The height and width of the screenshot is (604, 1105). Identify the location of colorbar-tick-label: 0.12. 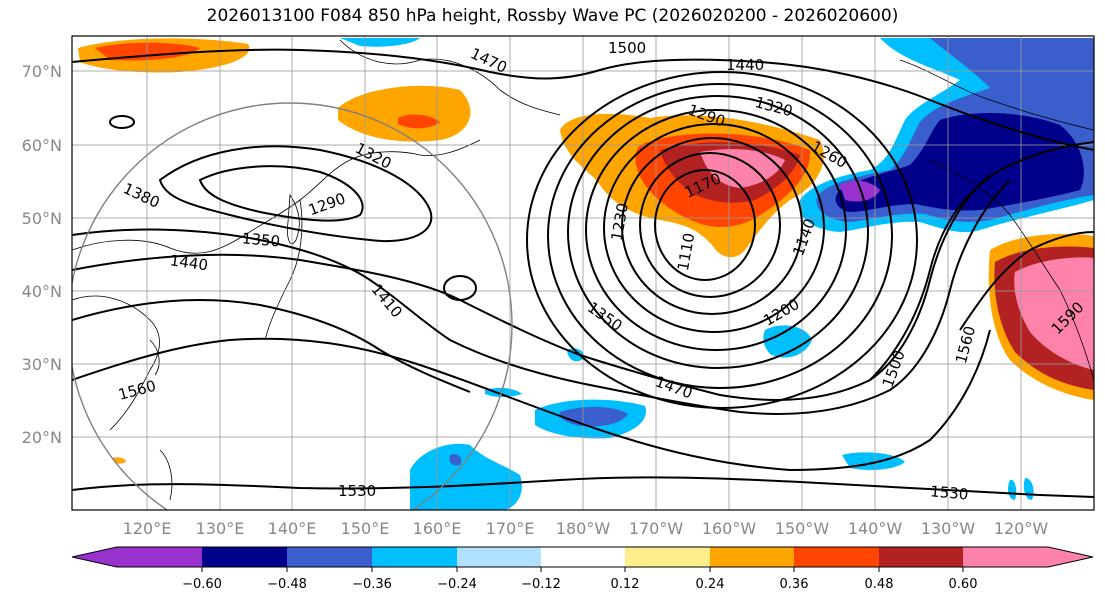
(625, 584).